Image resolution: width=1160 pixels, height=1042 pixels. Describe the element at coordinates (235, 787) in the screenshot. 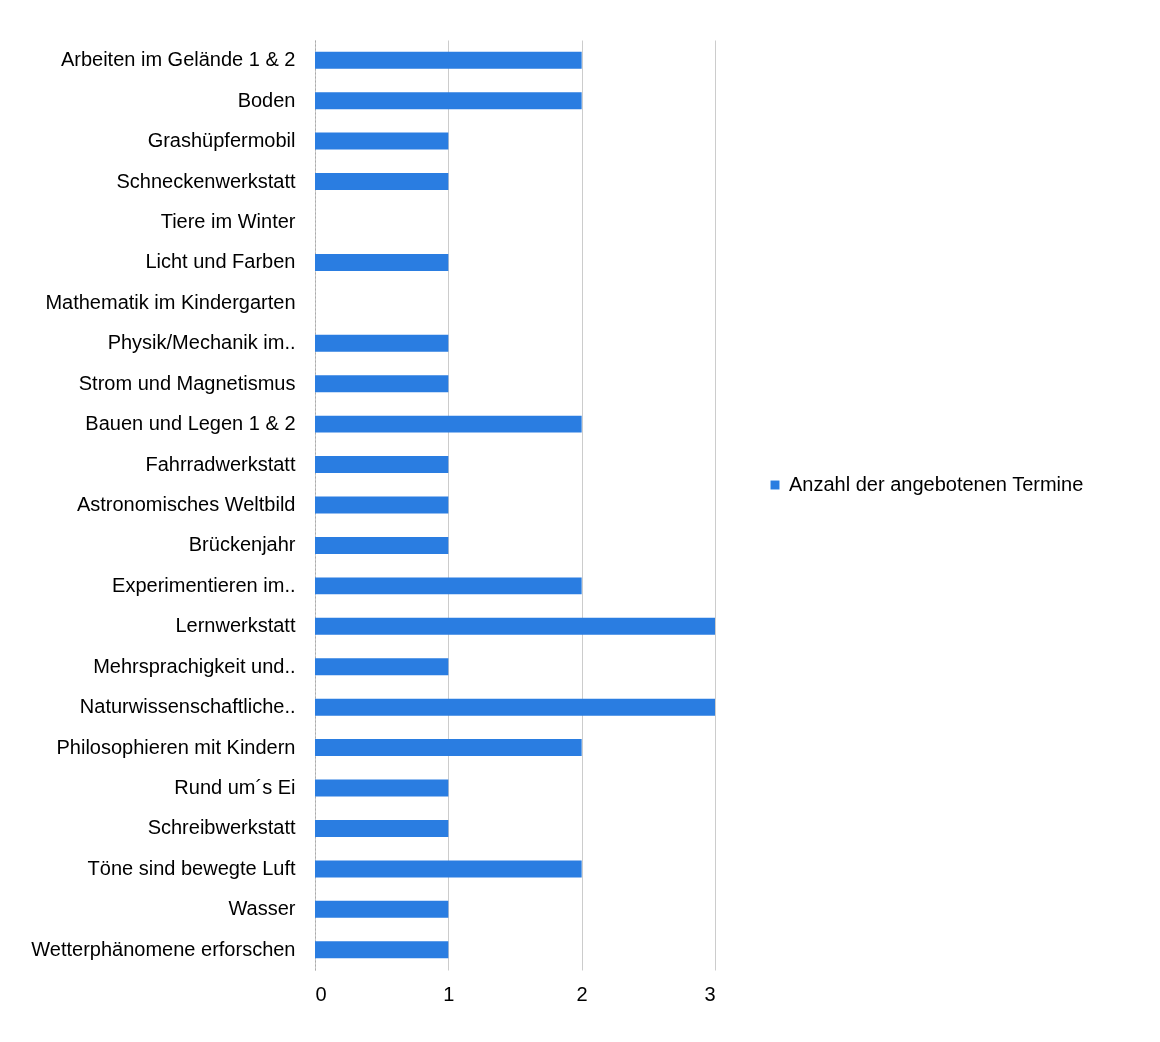

I see `y-tick-label: Rund um´s Ei` at that location.